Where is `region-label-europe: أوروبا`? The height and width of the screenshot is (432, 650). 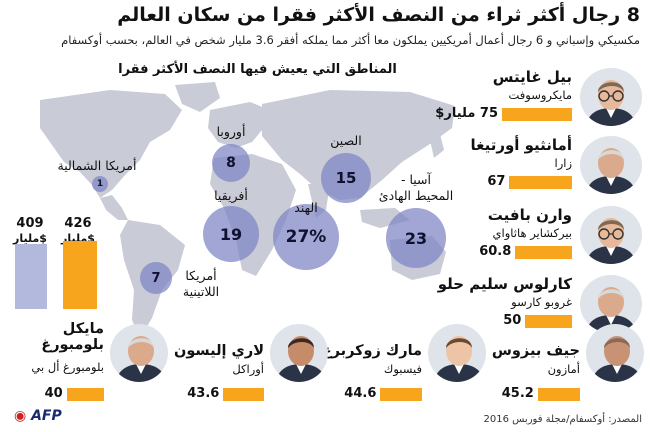
region-label-europe: أوروبا is located at coordinates (231, 131).